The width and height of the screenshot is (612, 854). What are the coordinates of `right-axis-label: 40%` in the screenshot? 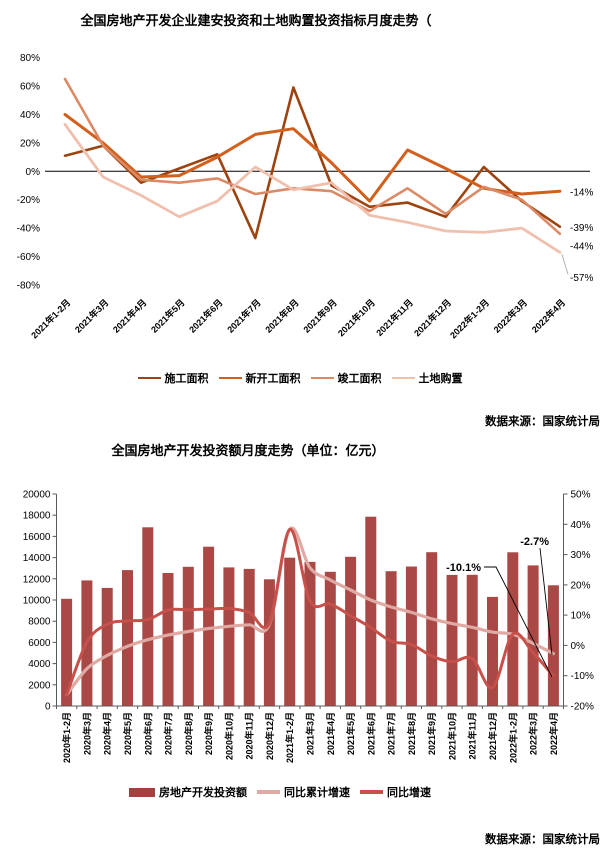 It's located at (581, 525).